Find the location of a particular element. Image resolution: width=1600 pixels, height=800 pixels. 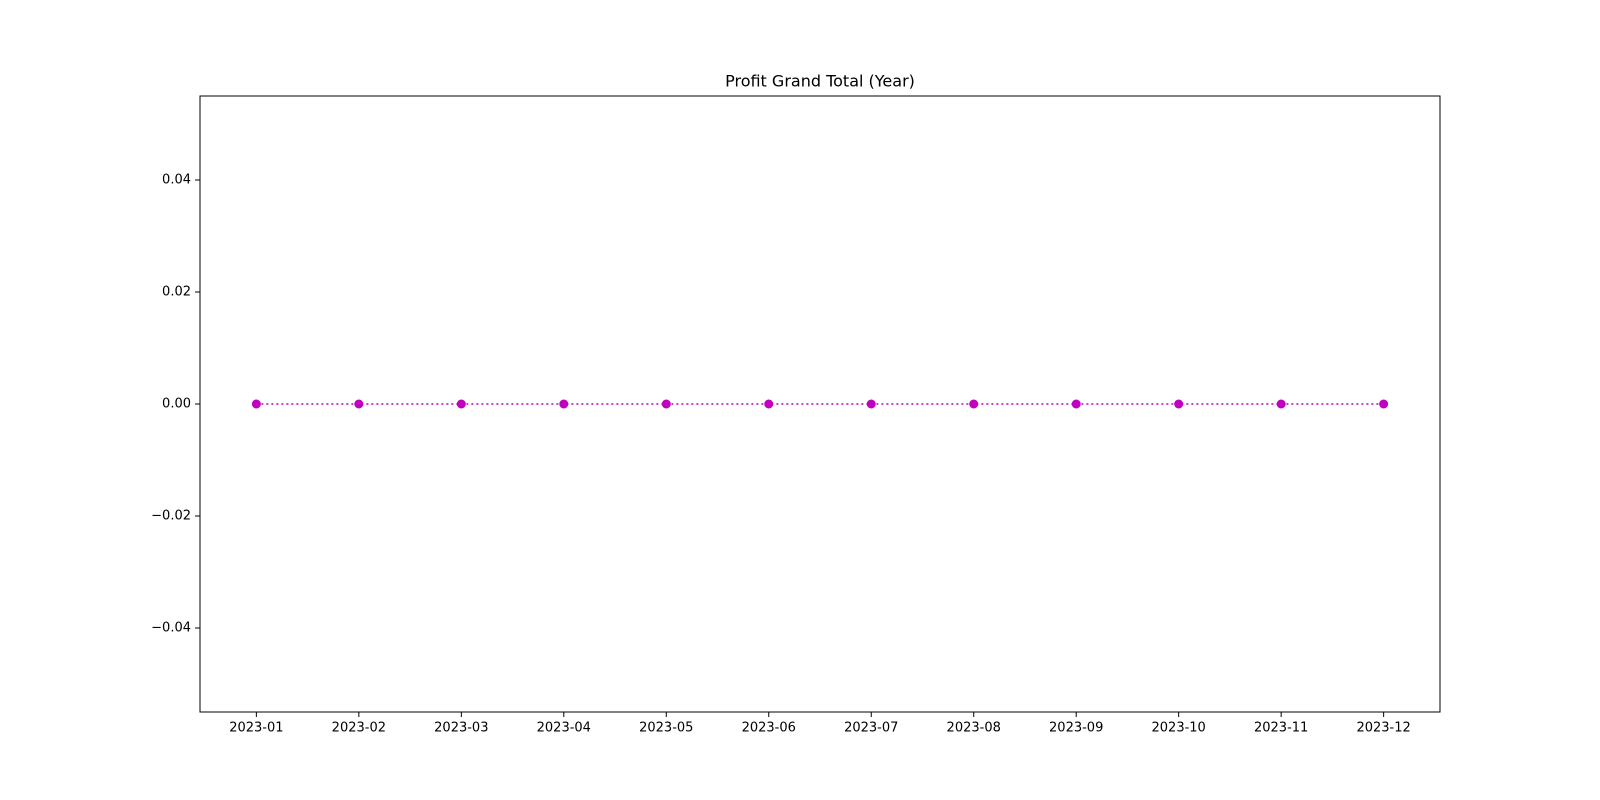

x-tick-label: 2023-01 is located at coordinates (256, 728).